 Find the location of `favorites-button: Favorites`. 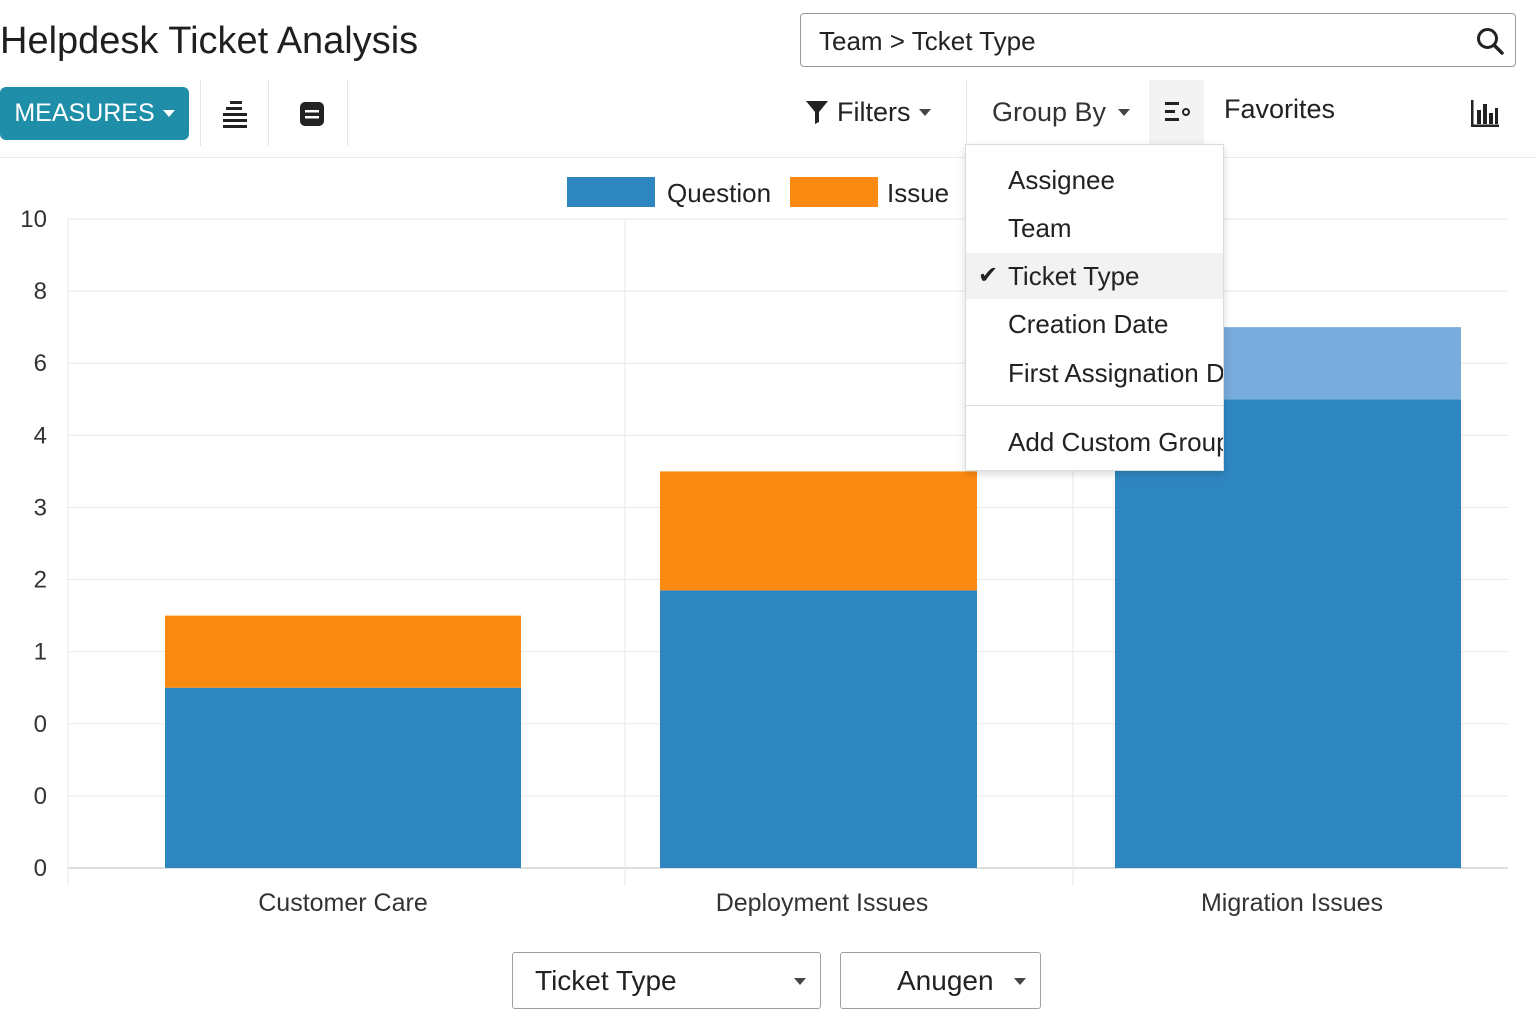

favorites-button: Favorites is located at coordinates (1280, 109).